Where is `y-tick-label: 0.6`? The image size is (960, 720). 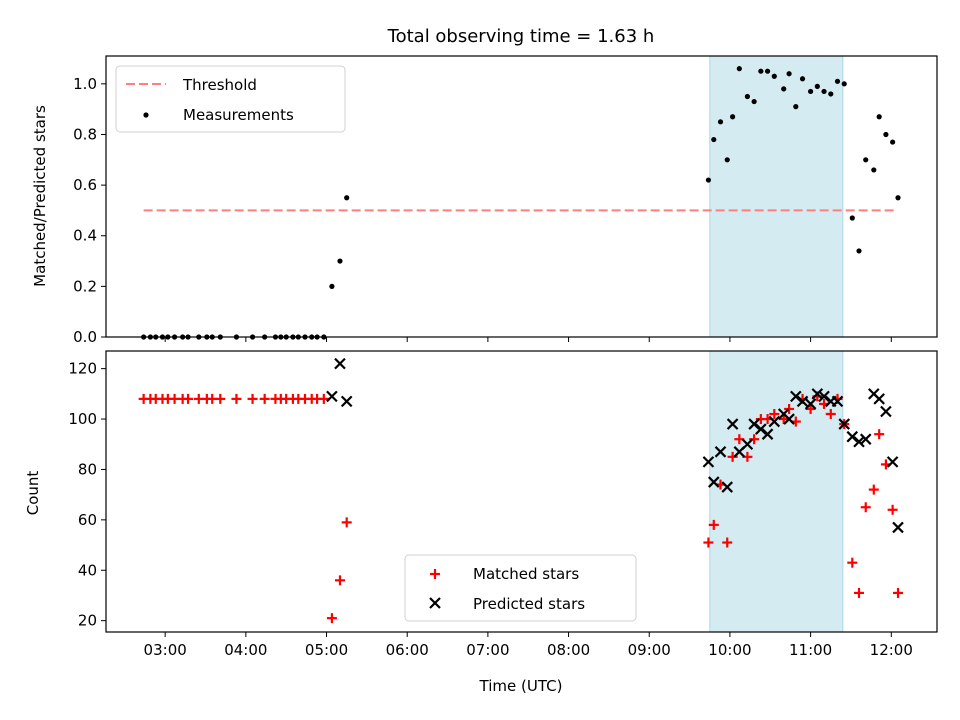
y-tick-label: 0.6 is located at coordinates (85, 185).